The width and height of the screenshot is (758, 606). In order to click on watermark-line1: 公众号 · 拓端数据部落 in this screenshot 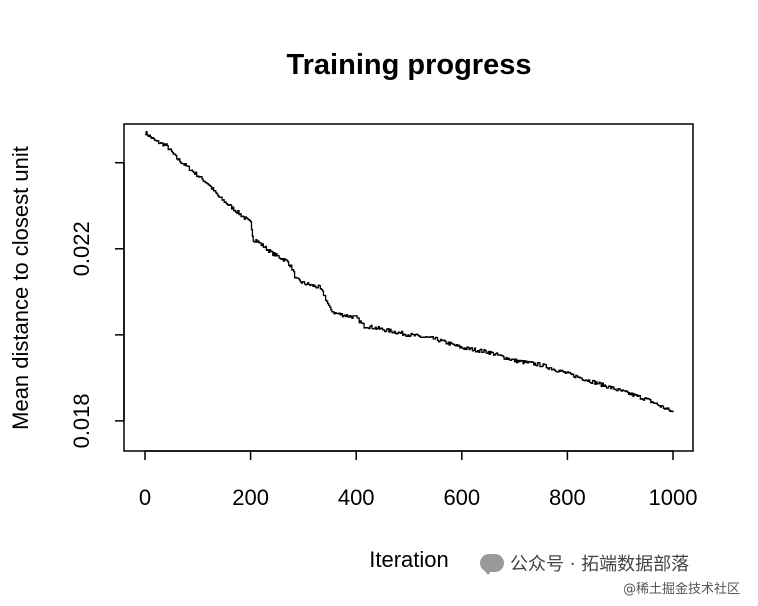, I will do `click(584, 563)`.